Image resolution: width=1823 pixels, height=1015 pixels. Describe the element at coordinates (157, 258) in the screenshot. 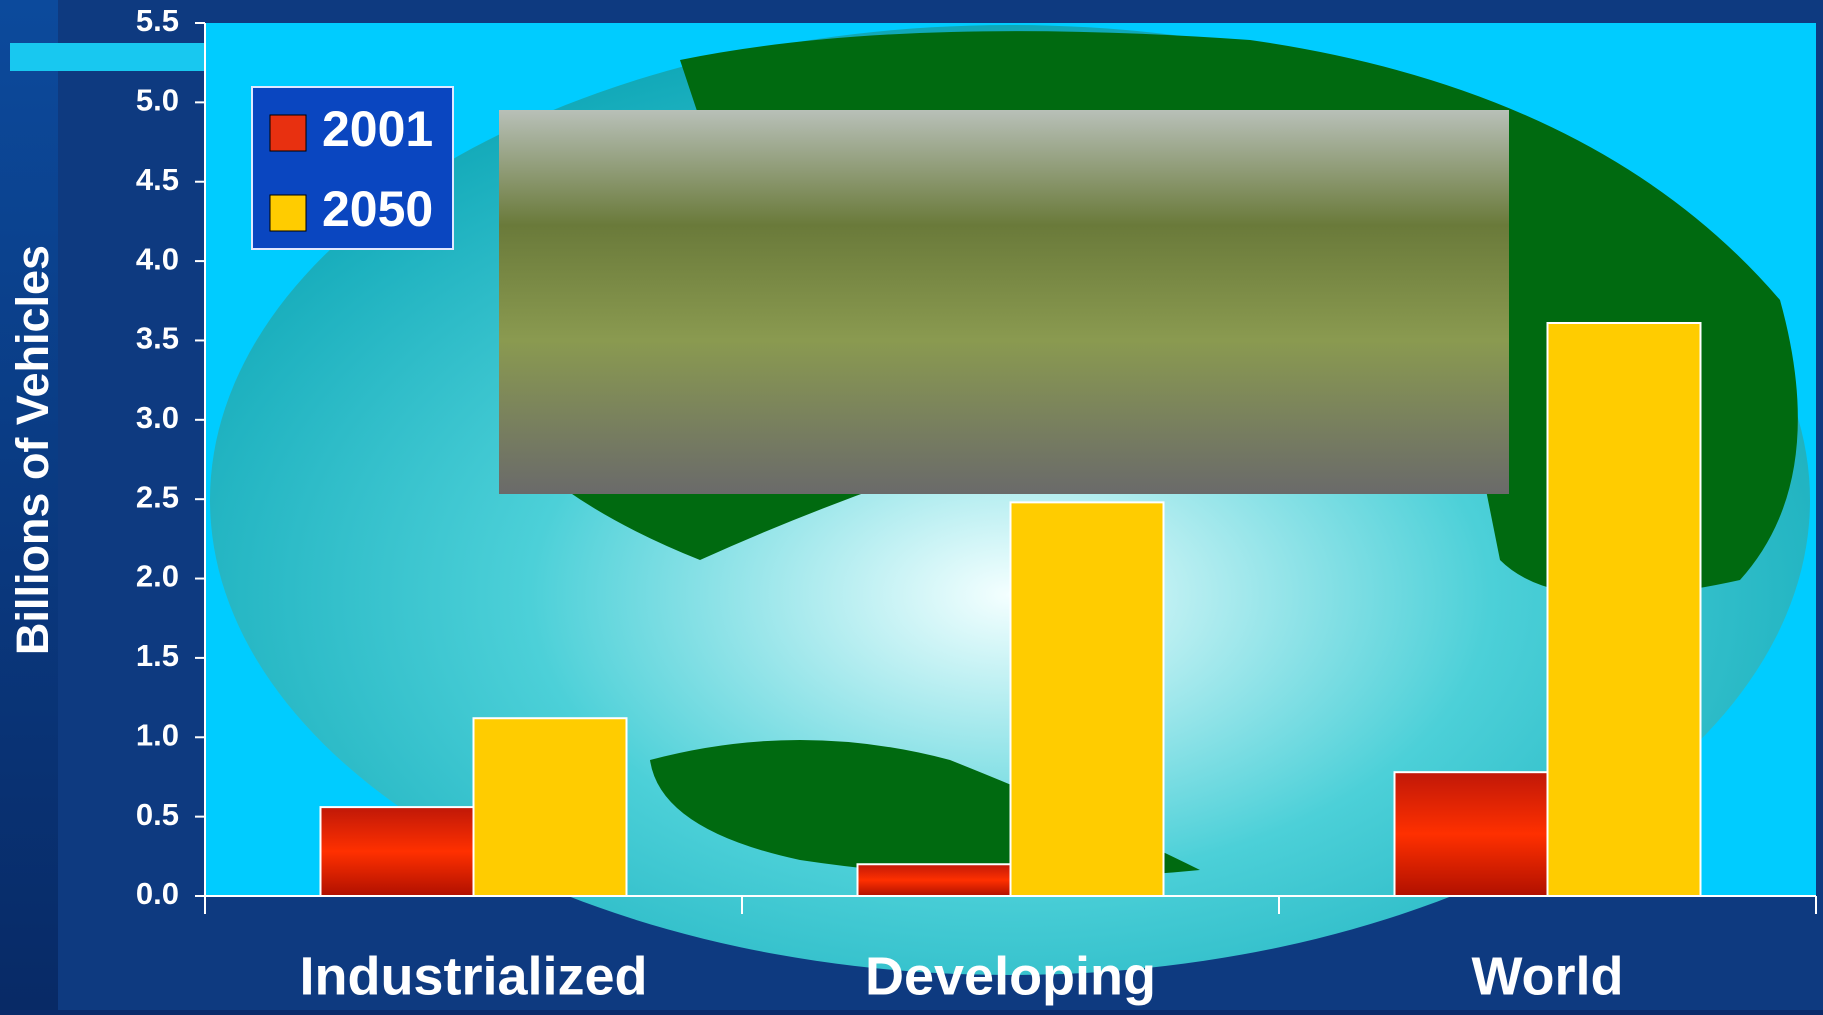

I see `y-tick-label: 4.0` at that location.